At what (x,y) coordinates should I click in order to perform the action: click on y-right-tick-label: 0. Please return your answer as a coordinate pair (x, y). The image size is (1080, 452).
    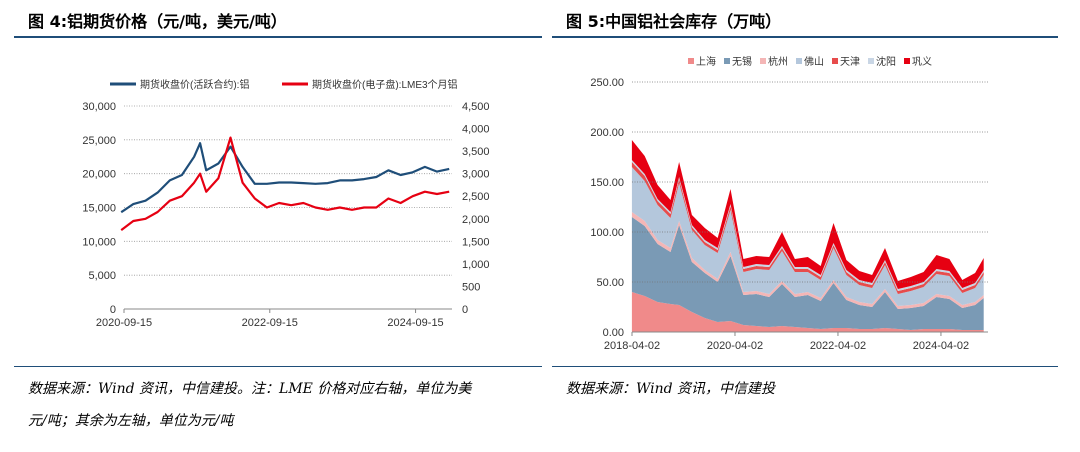
    Looking at the image, I should click on (465, 310).